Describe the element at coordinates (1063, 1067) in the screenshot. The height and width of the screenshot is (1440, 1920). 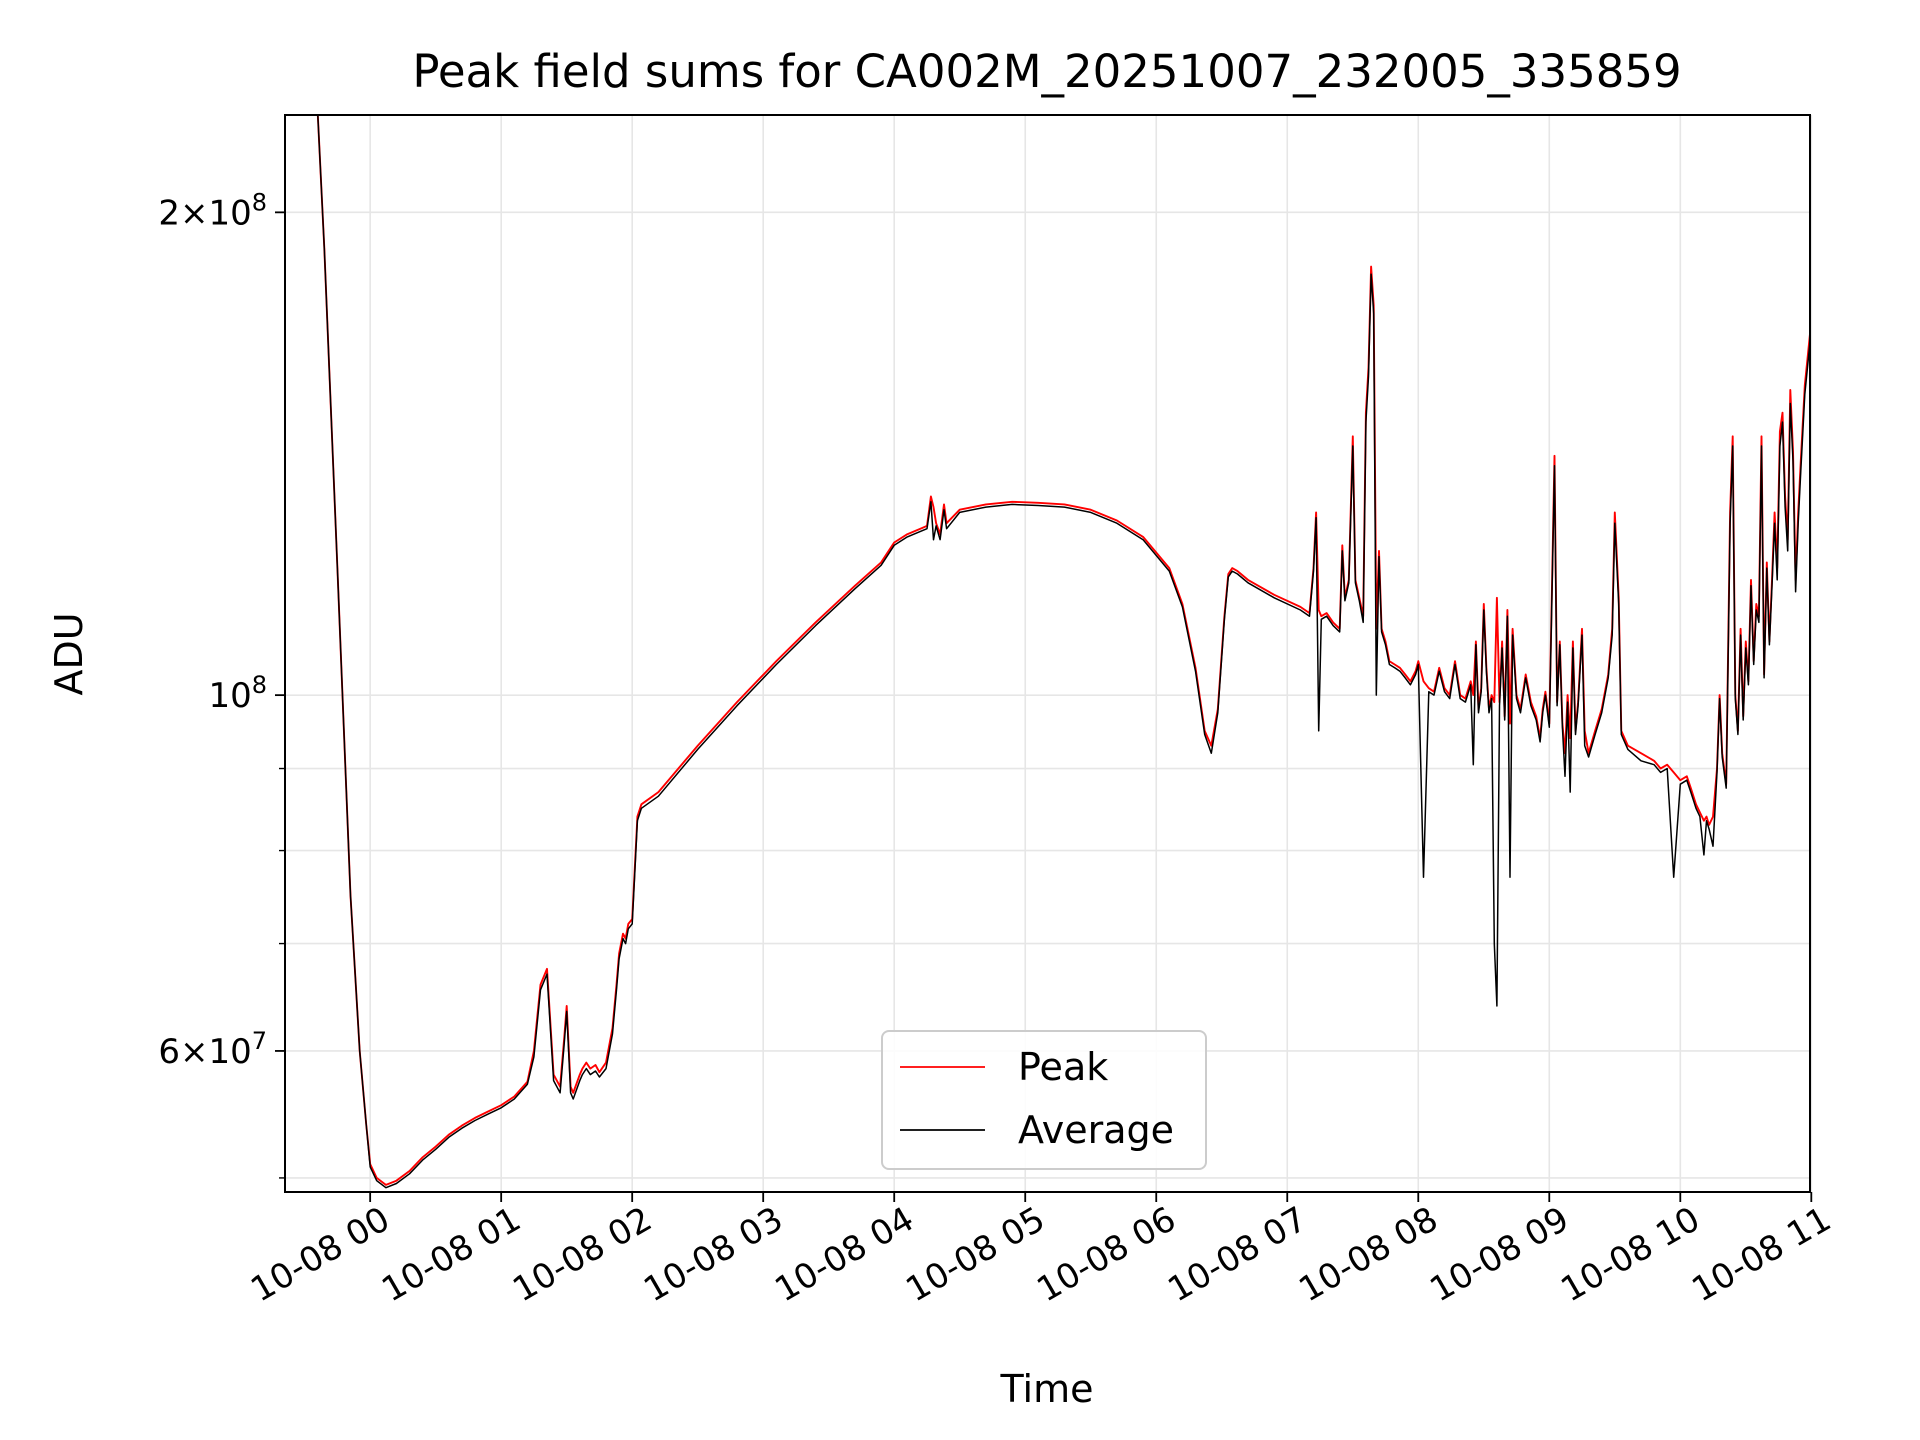
I see `legend-peak-label: Peak` at that location.